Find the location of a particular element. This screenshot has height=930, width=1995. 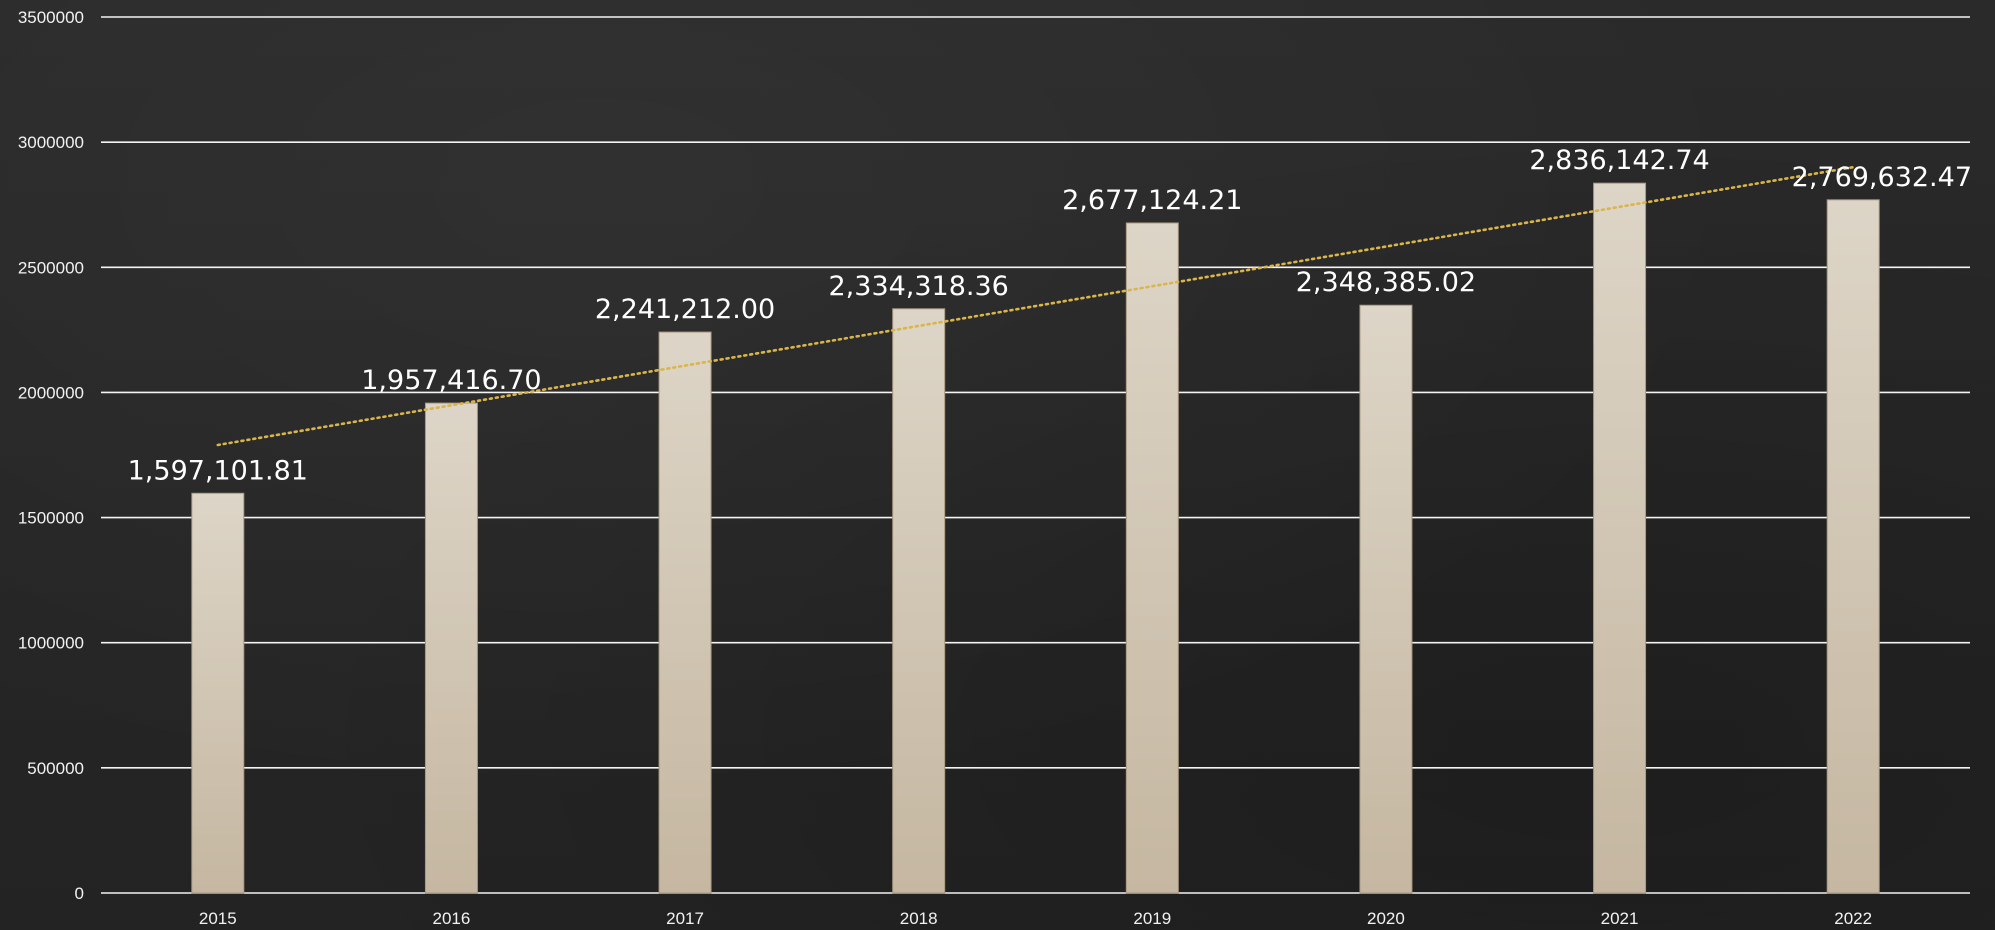

x-tick-label: 2022 is located at coordinates (1853, 918).